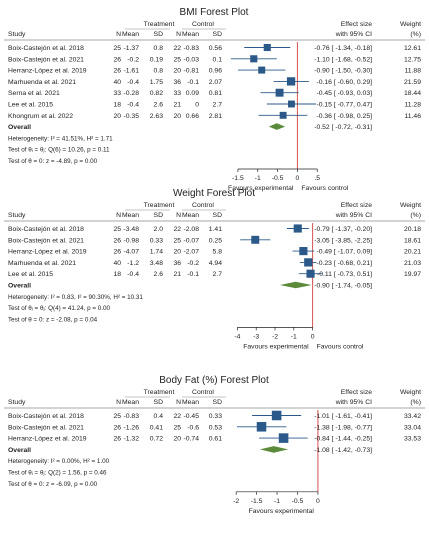 The image size is (429, 550). I want to click on x-tick-label: 0, so click(298, 178).